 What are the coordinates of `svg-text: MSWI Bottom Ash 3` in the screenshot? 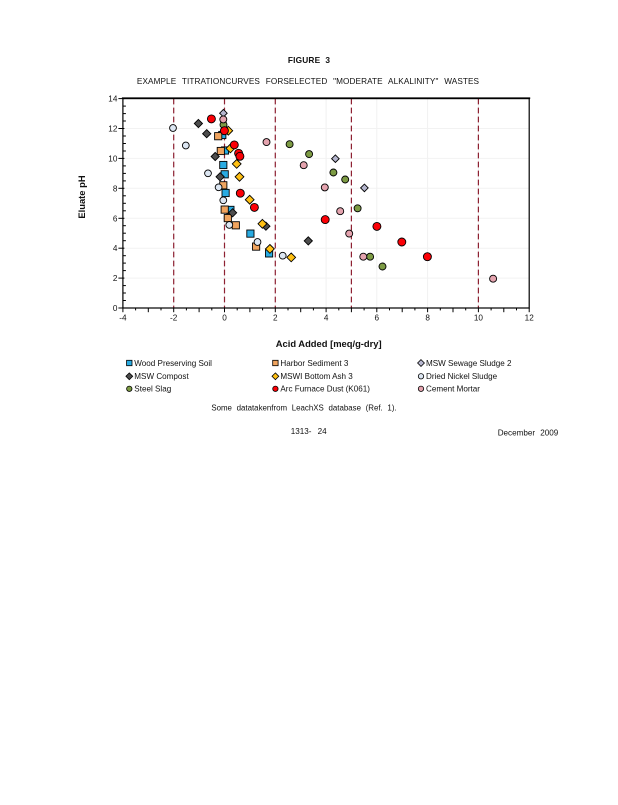 It's located at (316, 376).